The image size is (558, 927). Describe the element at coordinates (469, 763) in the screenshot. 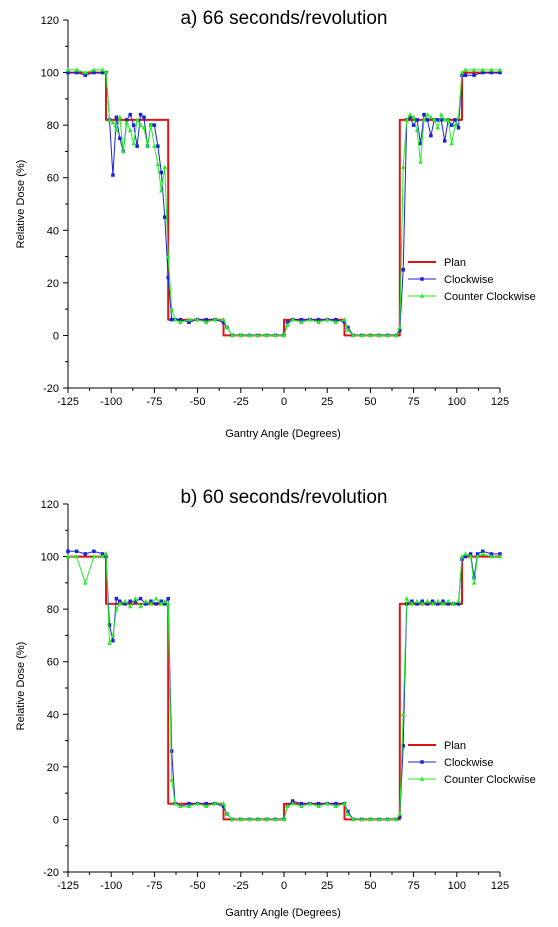

I see `legend-label: Clockwise` at that location.